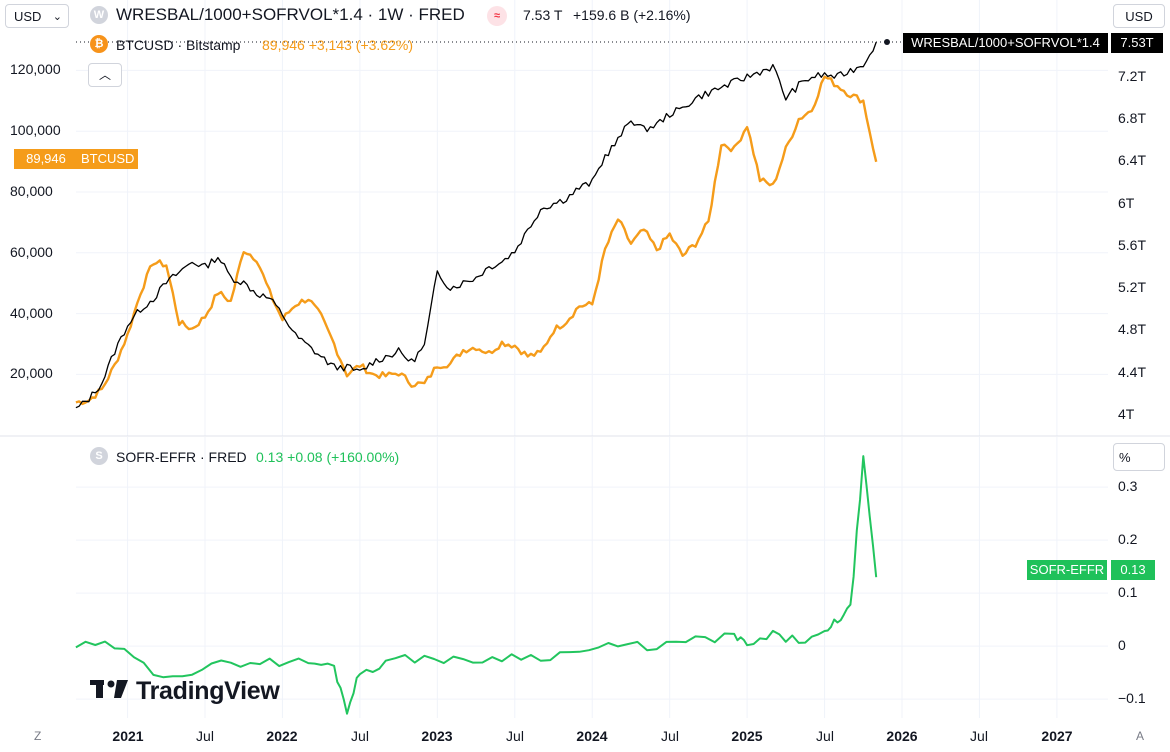  What do you see at coordinates (1132, 245) in the screenshot?
I see `right-axis-tick: 5.6T` at bounding box center [1132, 245].